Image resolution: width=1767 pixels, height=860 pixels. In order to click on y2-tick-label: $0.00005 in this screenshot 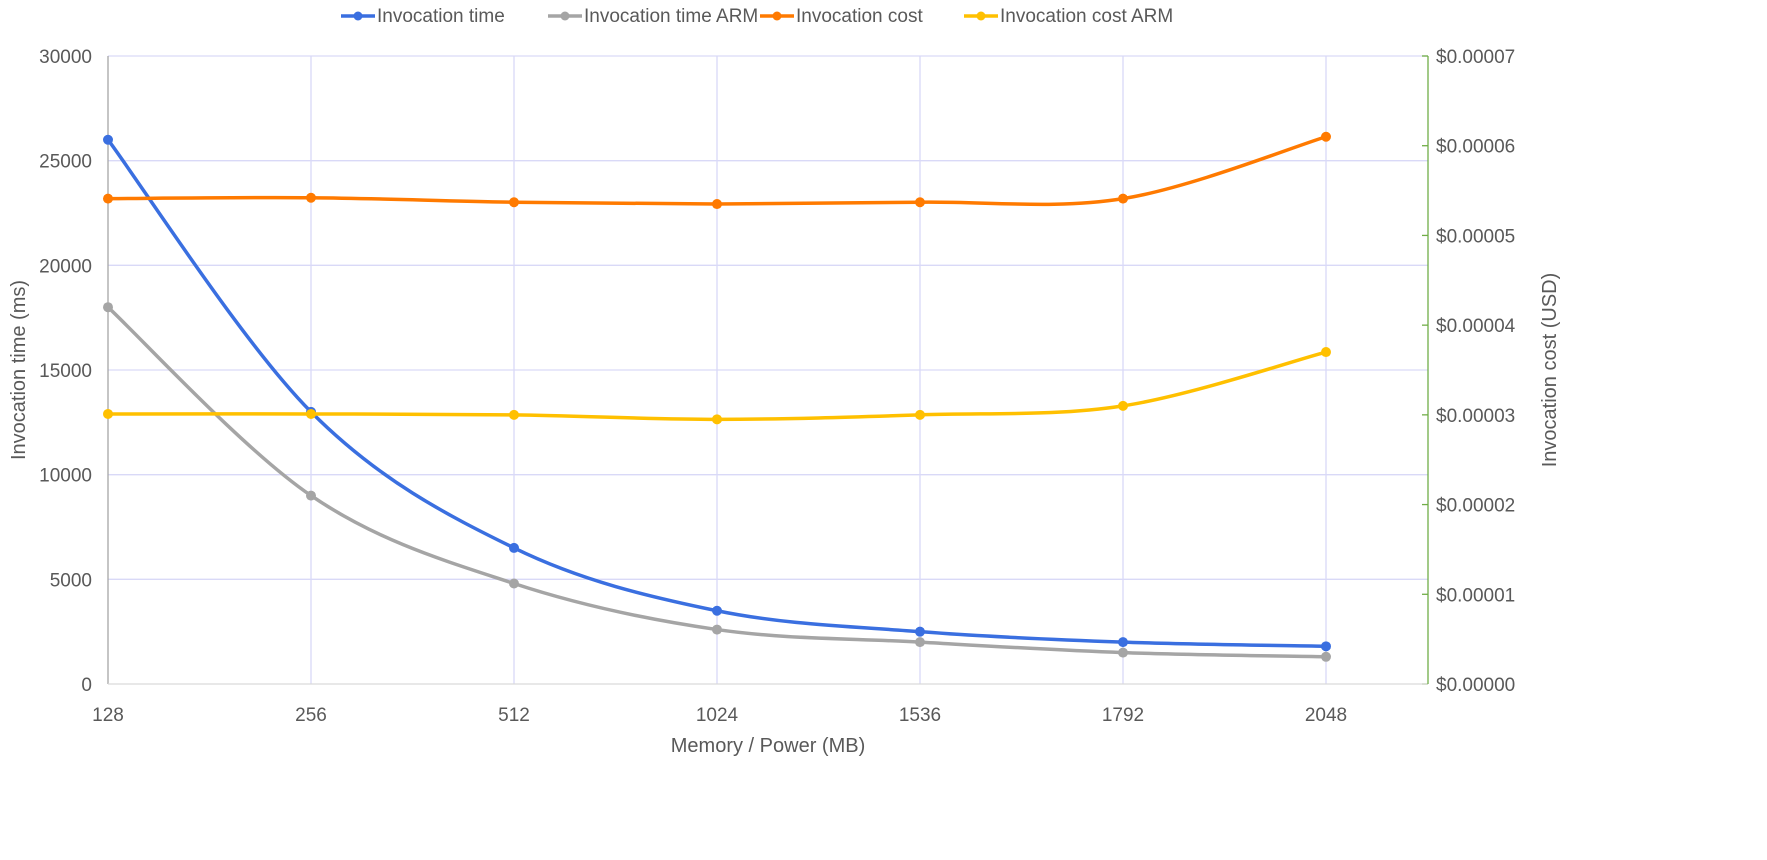, I will do `click(1475, 236)`.